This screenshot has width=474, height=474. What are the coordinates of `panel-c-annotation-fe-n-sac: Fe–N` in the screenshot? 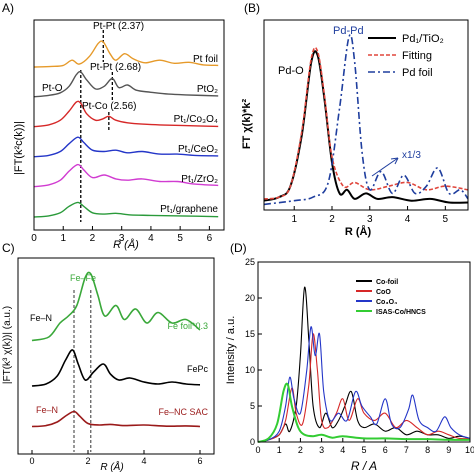 It's located at (47, 410).